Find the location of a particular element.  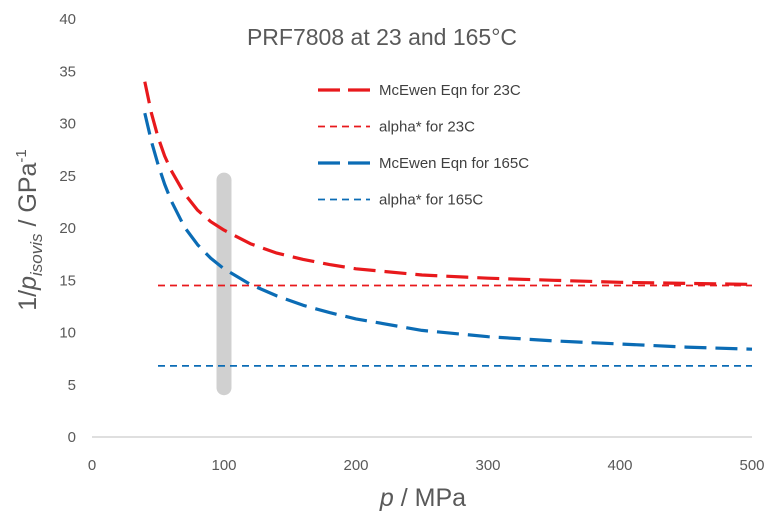

y-tick-label: 10 is located at coordinates (67, 333).